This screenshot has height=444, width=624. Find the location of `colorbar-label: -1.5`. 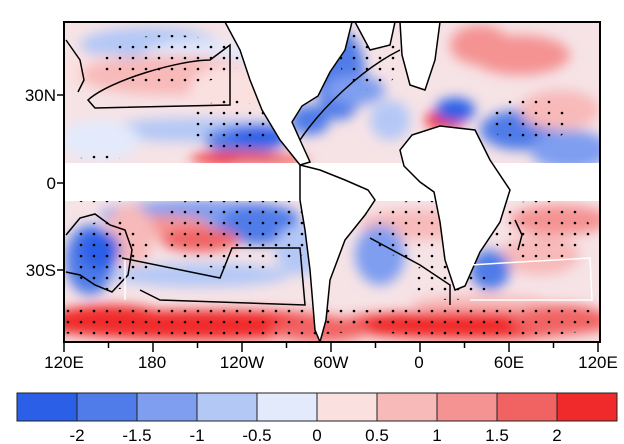

colorbar-label: -1.5 is located at coordinates (136, 435).